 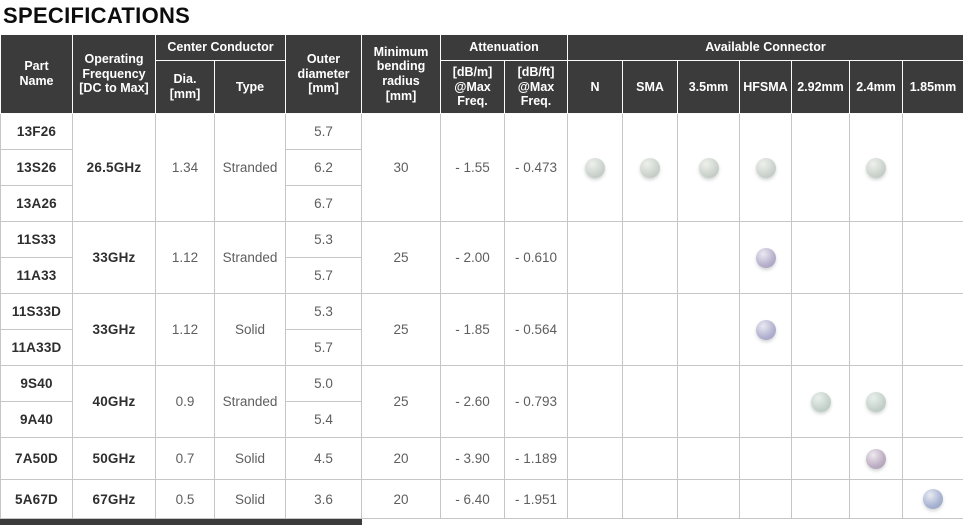 I want to click on header-dia: Dia. [mm], so click(x=185, y=87).